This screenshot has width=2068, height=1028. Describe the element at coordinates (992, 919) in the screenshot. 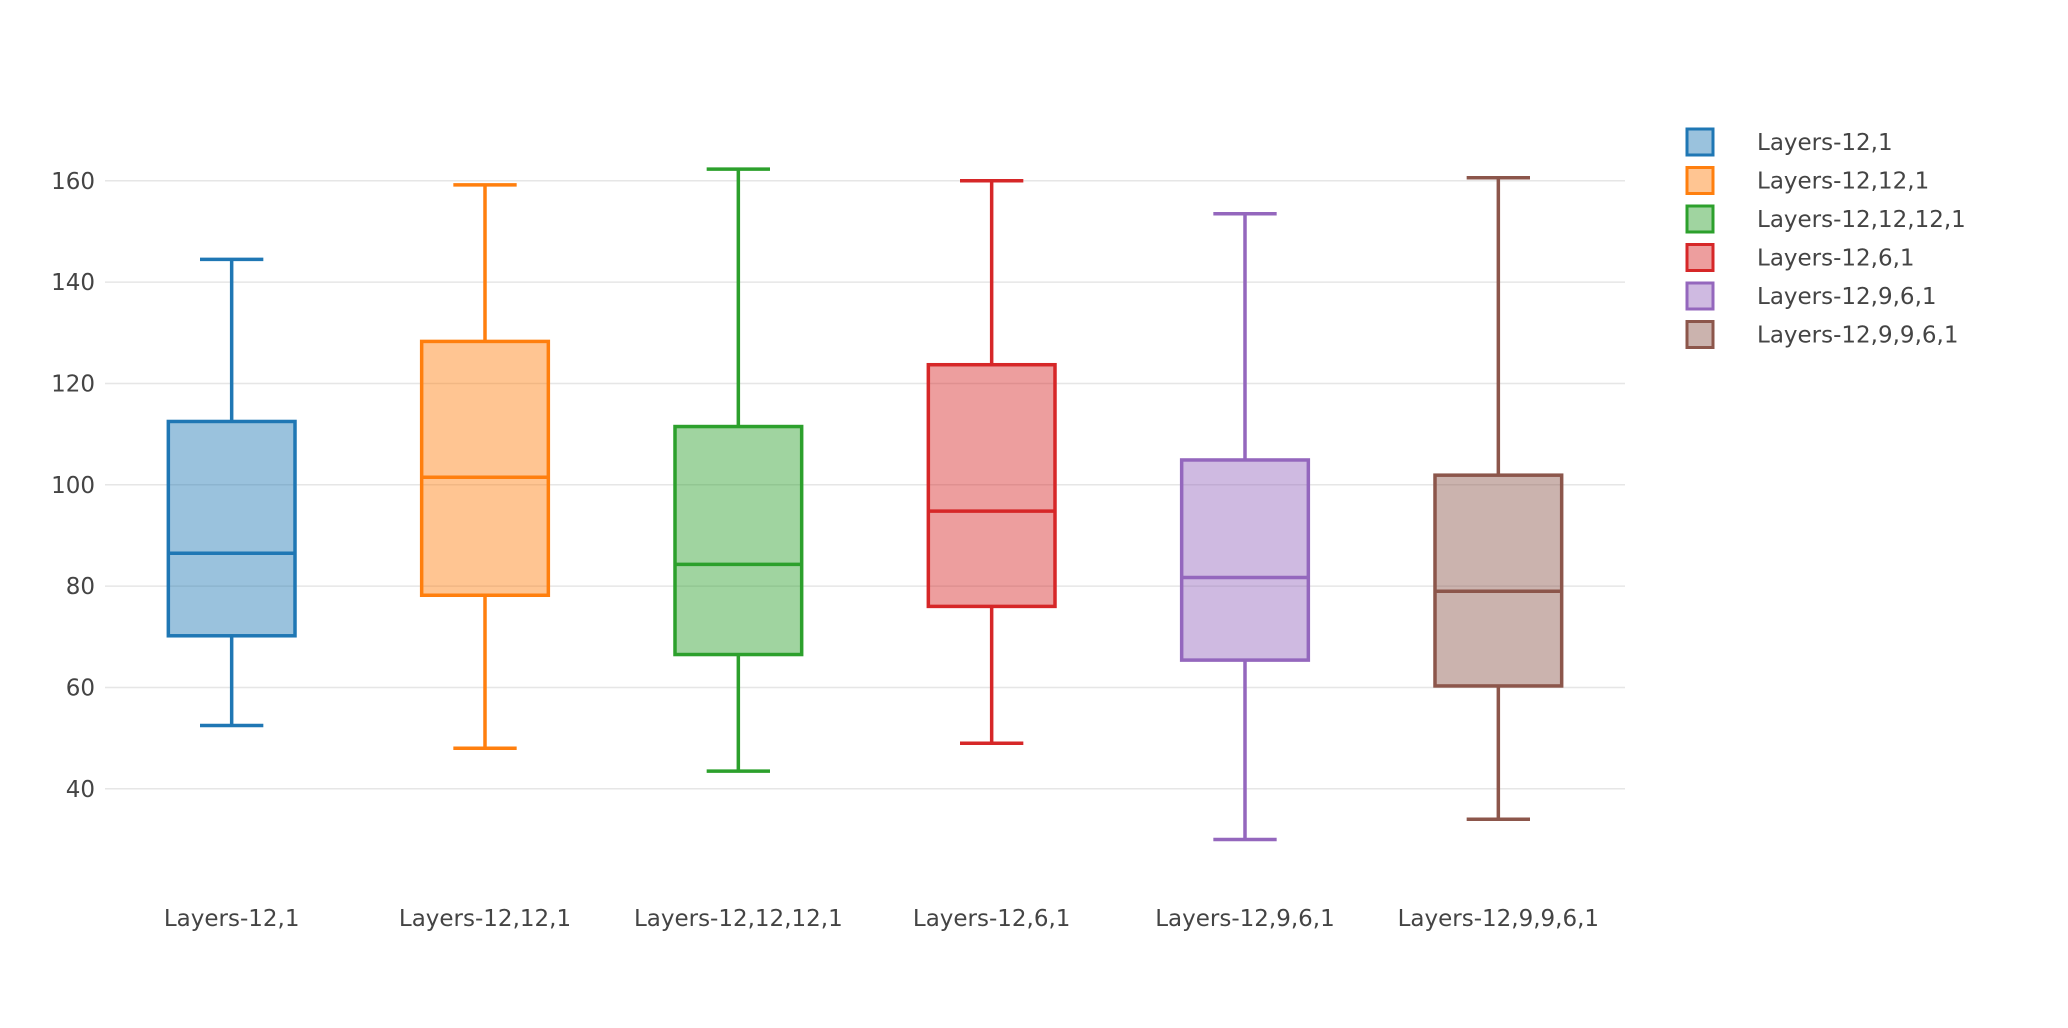

I see `x-tick-label: Layers-12,6,1` at that location.